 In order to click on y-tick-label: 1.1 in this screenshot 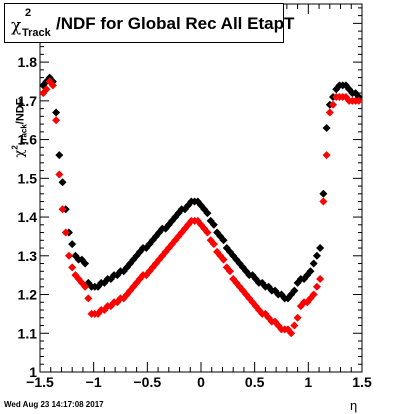, I will do `click(28, 333)`.